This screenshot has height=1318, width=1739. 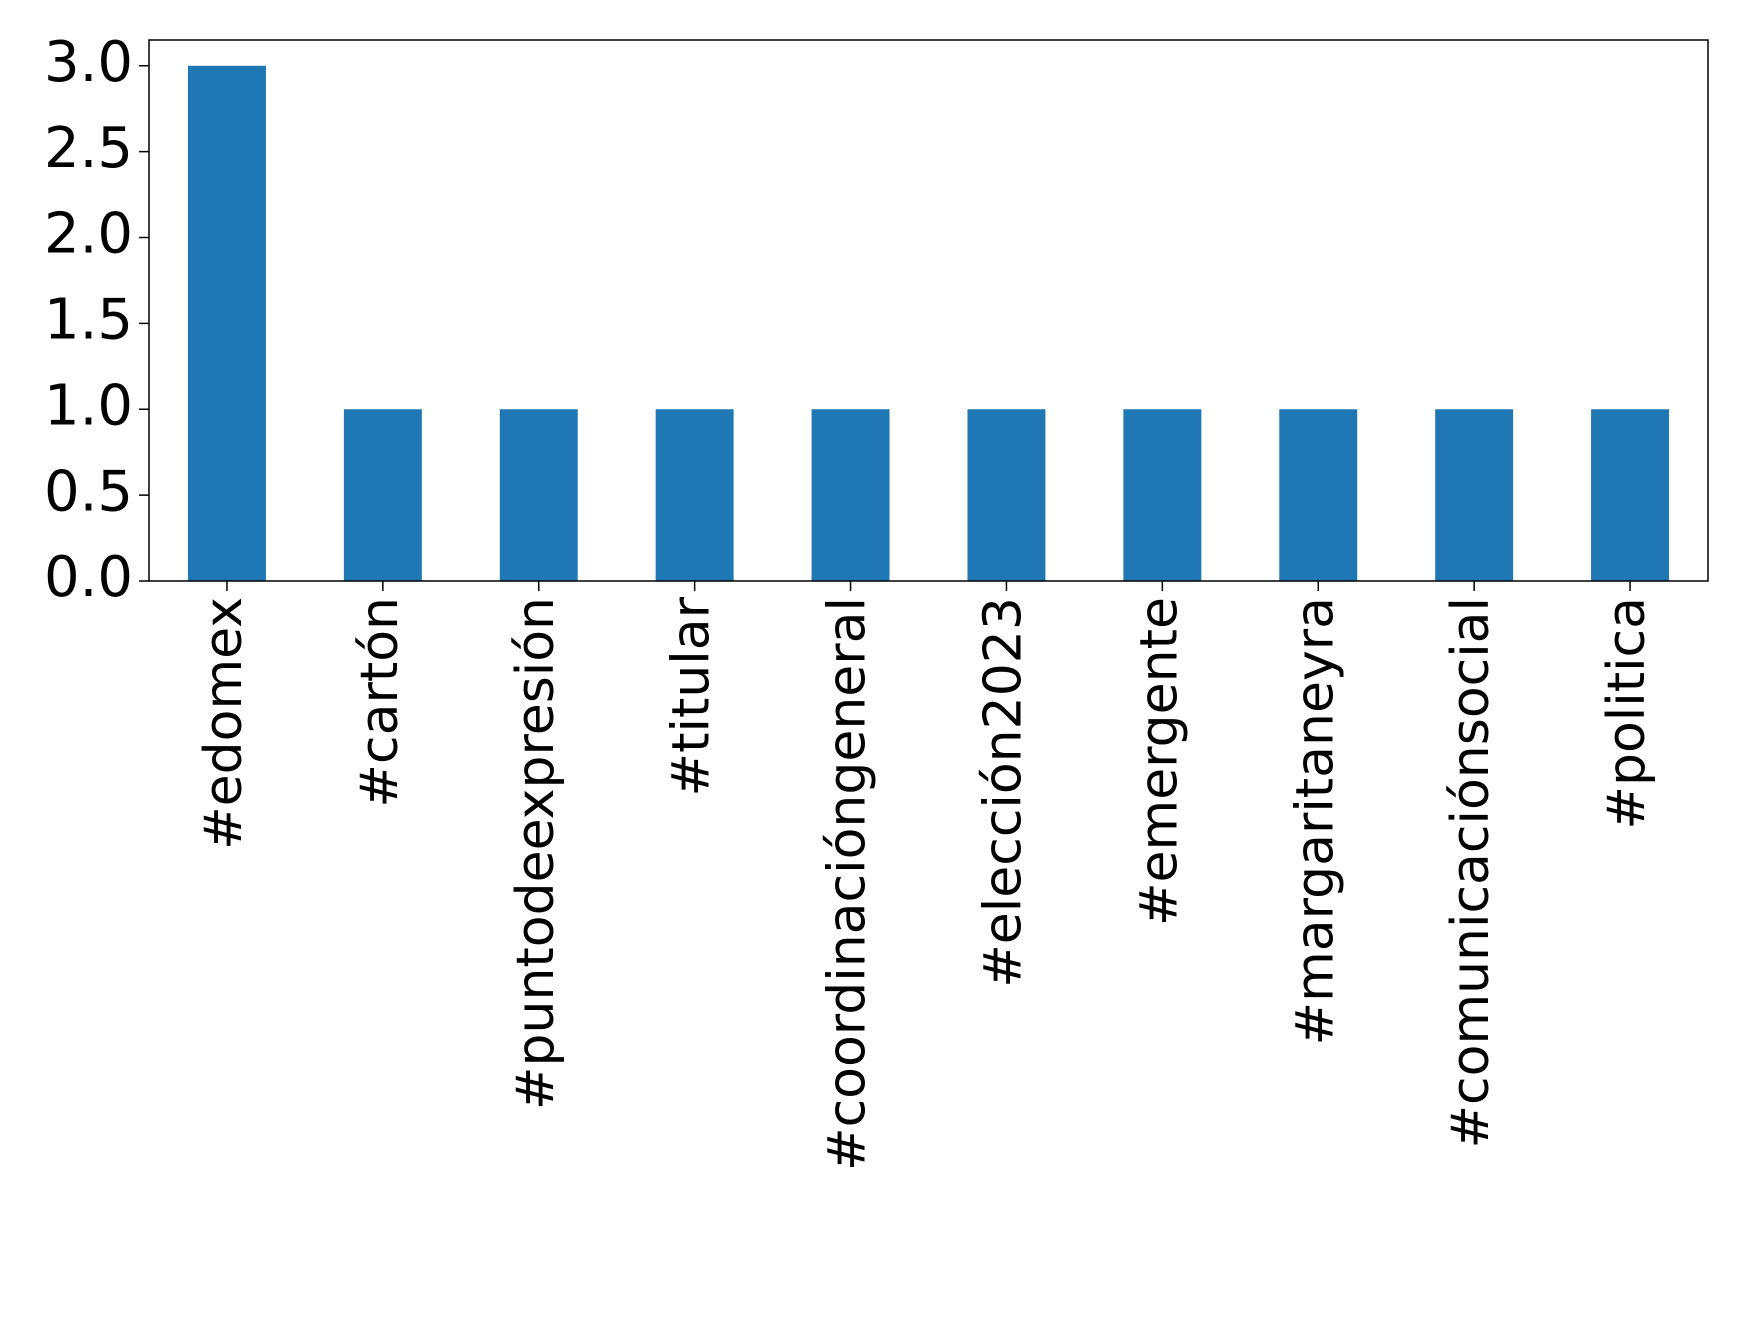 What do you see at coordinates (1003, 792) in the screenshot?
I see `x-tick-label: #elección2023` at bounding box center [1003, 792].